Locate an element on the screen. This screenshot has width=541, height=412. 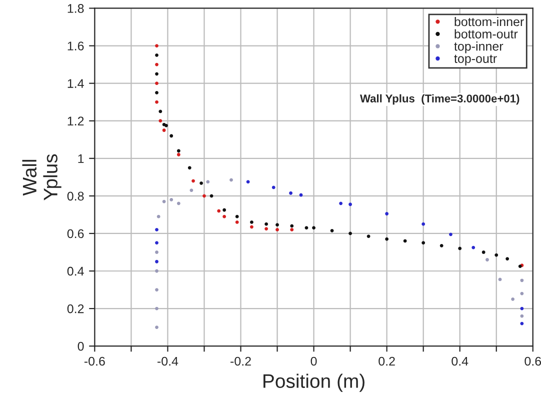
x-tick-label: -0.2 is located at coordinates (240, 361).